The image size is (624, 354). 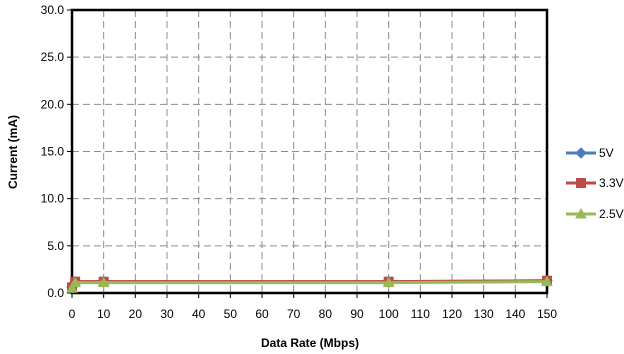 What do you see at coordinates (53, 152) in the screenshot?
I see `y-tick-label: 15.0` at bounding box center [53, 152].